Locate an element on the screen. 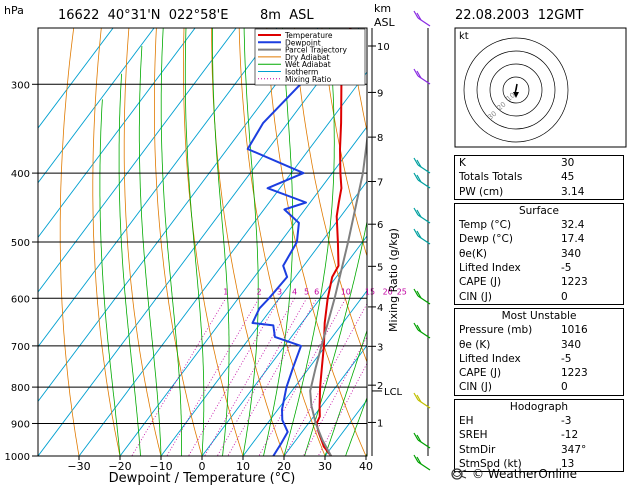 The width and height of the screenshot is (629, 486). stat-label: θe (K) is located at coordinates (475, 344).